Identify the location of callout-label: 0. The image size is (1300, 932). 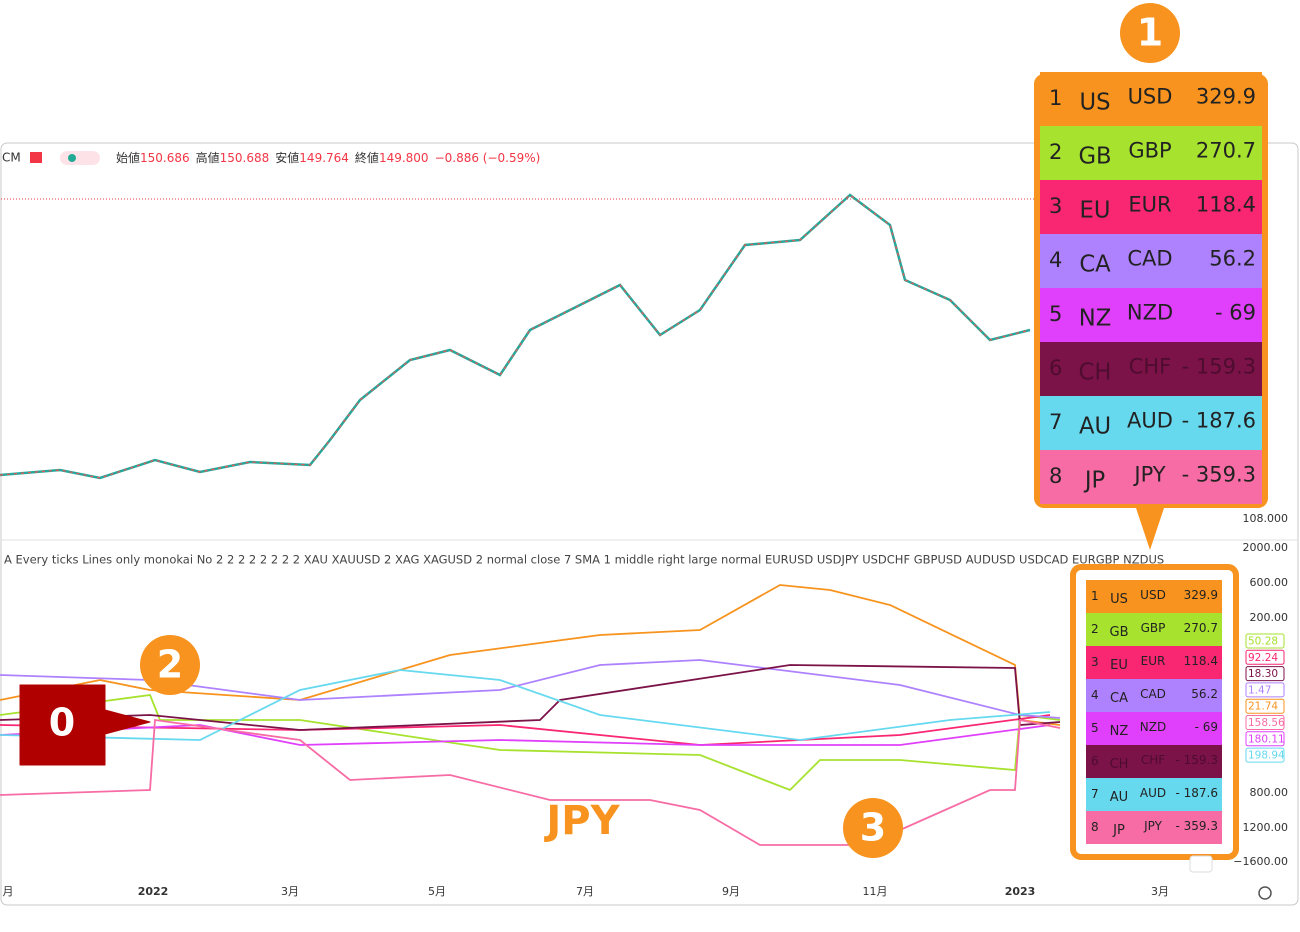
(62, 723).